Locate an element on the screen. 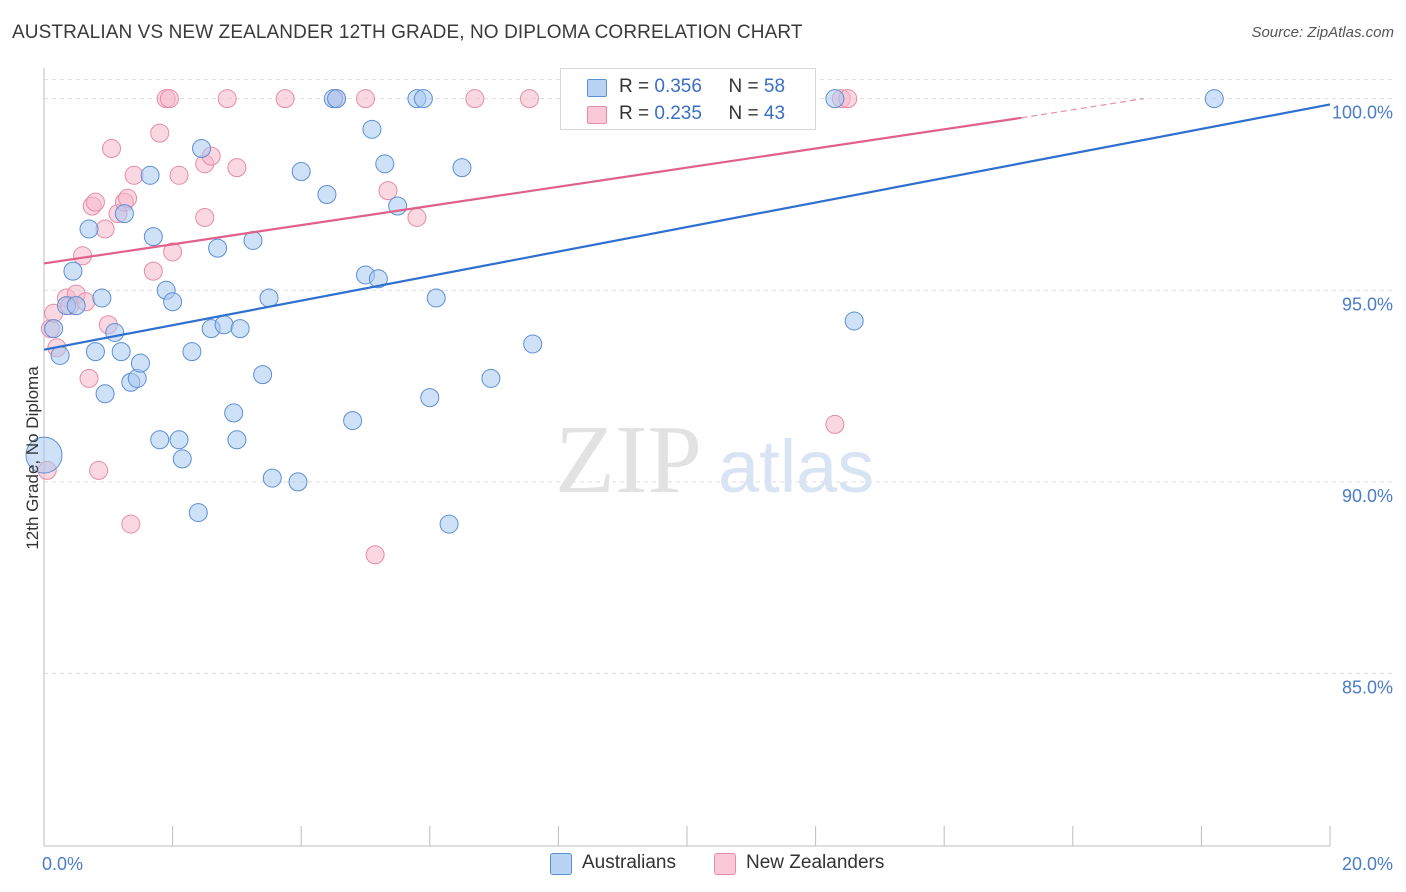  legend-r-value: 0.235 is located at coordinates (678, 113).